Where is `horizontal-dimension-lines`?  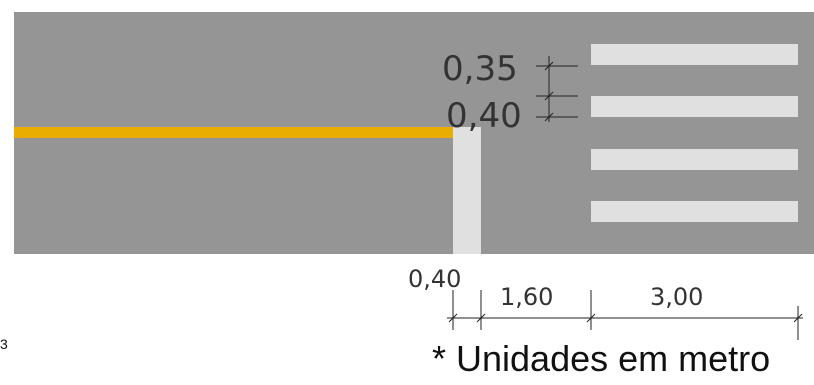
horizontal-dimension-lines is located at coordinates (625, 315).